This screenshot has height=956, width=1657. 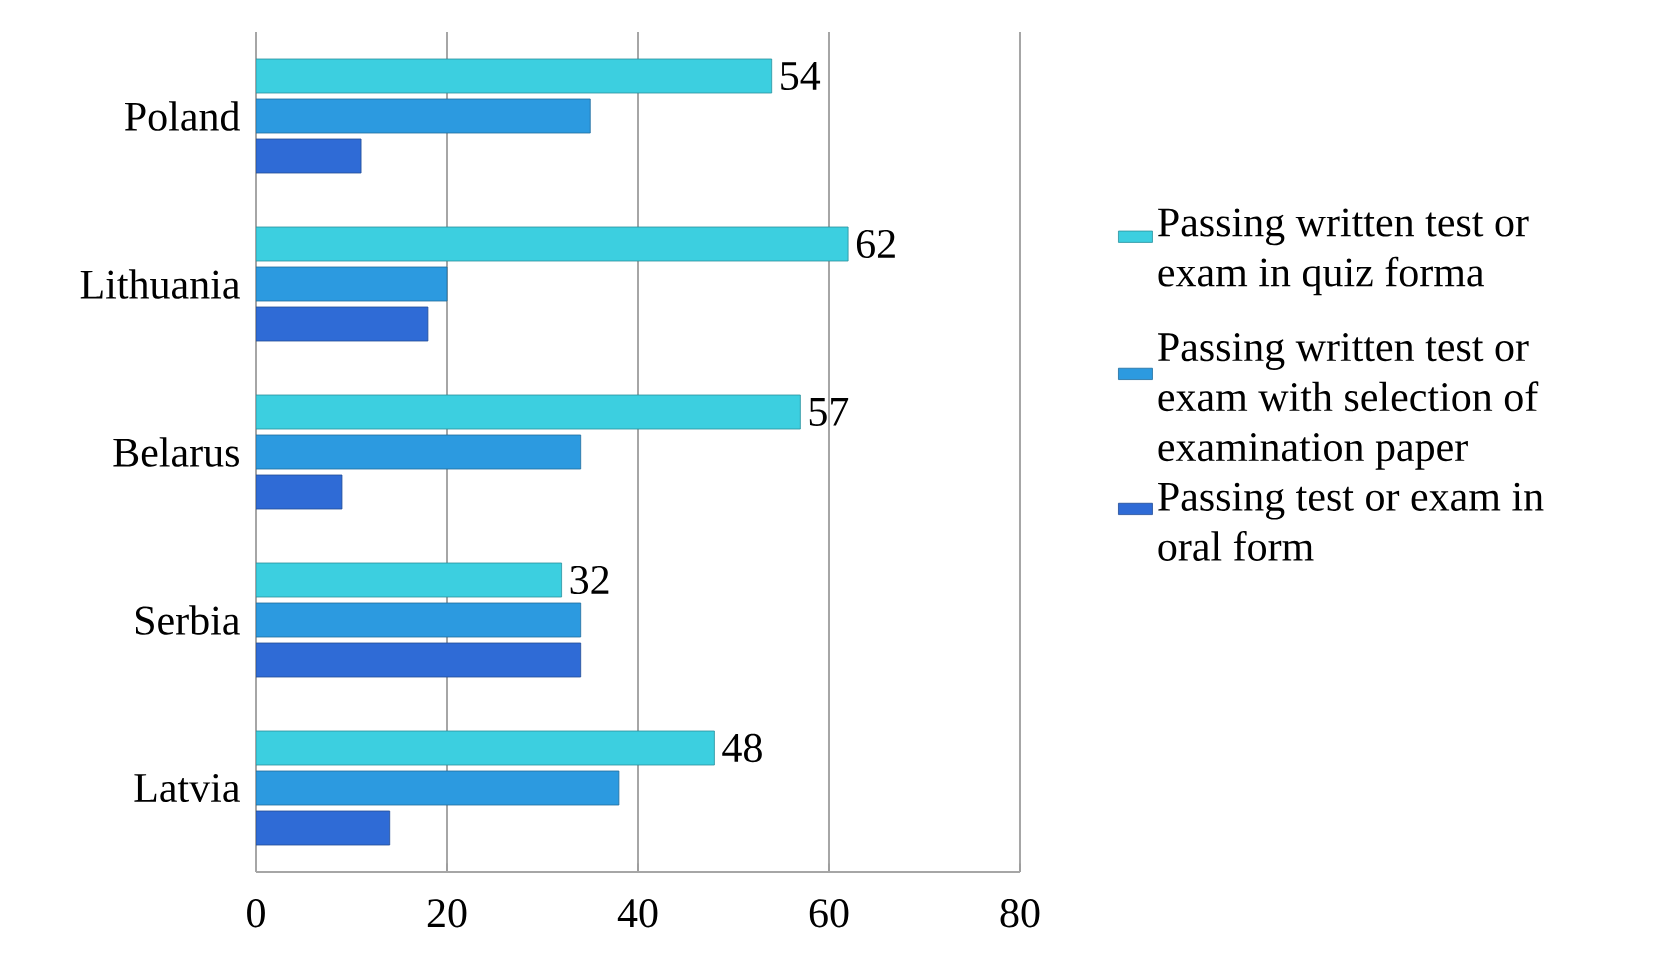 What do you see at coordinates (742, 748) in the screenshot?
I see `data-label: 48` at bounding box center [742, 748].